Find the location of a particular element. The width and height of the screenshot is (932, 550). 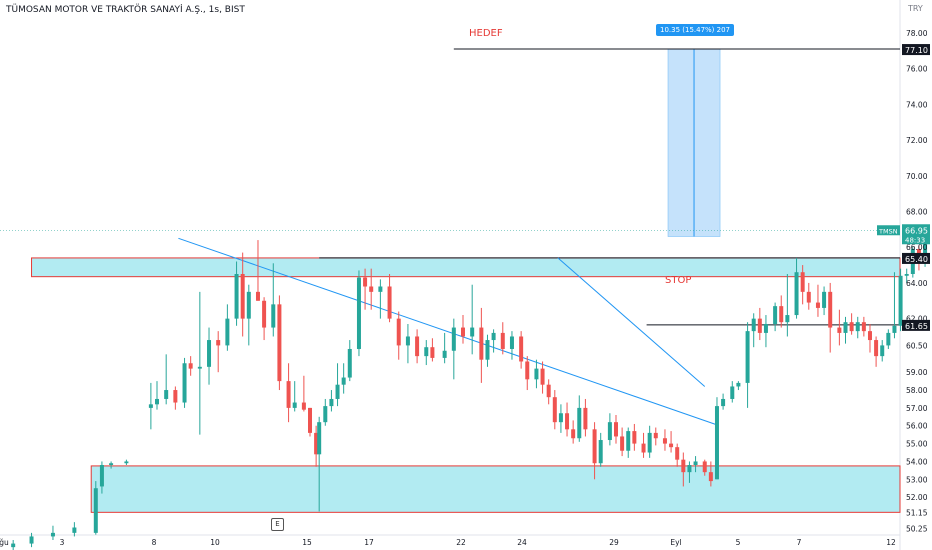

symbol-badge-text: TMSN is located at coordinates (888, 231).